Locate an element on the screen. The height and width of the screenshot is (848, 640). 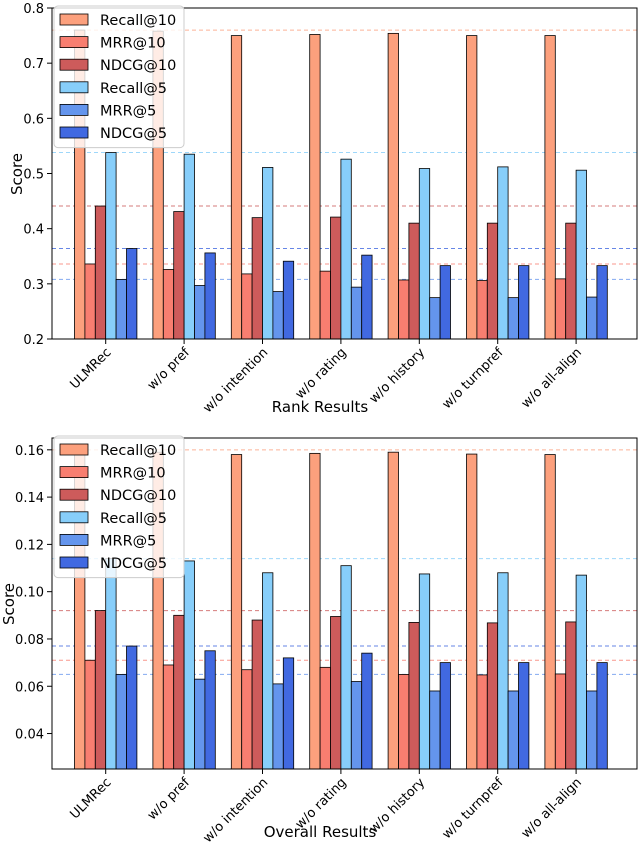
x-tick-label: w/o pref is located at coordinates (169, 799).